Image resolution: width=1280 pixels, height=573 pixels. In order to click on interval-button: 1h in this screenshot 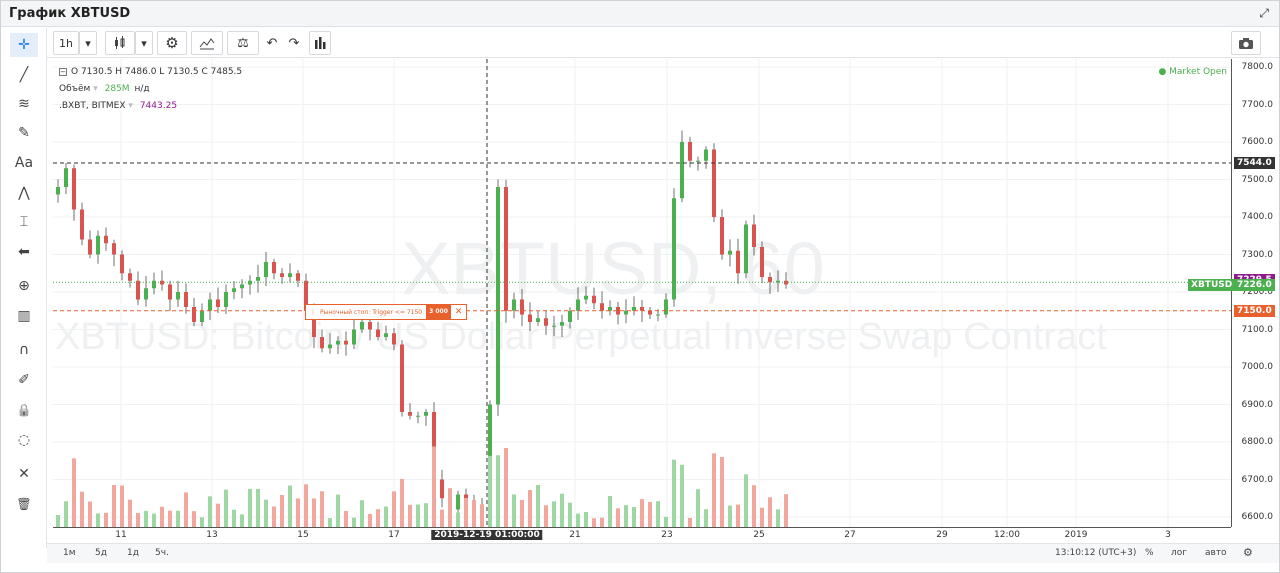, I will do `click(66, 43)`.